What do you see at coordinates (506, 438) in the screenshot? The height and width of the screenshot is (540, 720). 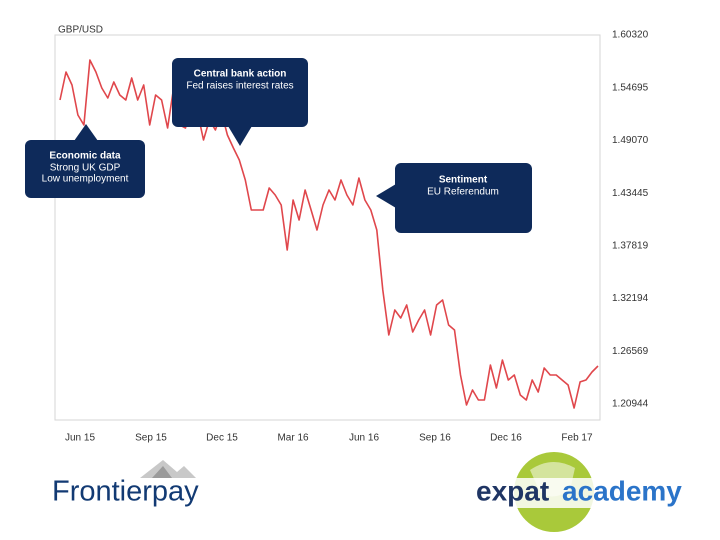 I see `x-tick-label: Dec 16` at bounding box center [506, 438].